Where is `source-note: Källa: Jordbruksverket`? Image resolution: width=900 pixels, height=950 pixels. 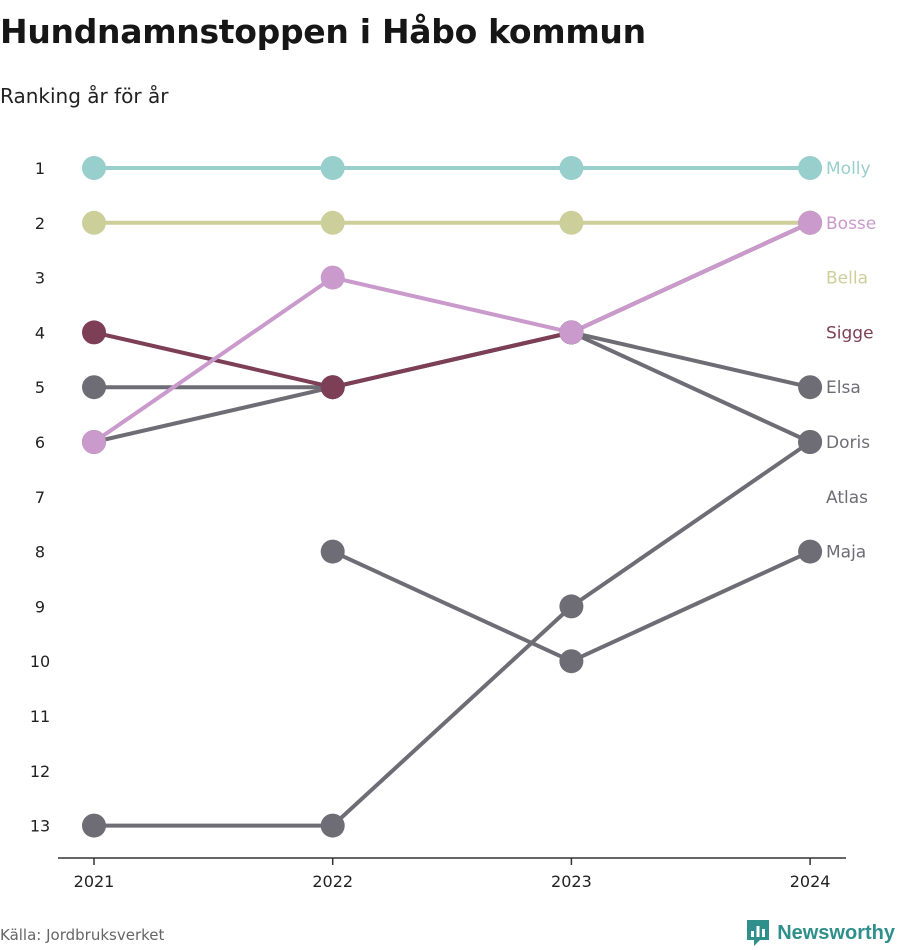
source-note: Källa: Jordbruksverket is located at coordinates (82, 935).